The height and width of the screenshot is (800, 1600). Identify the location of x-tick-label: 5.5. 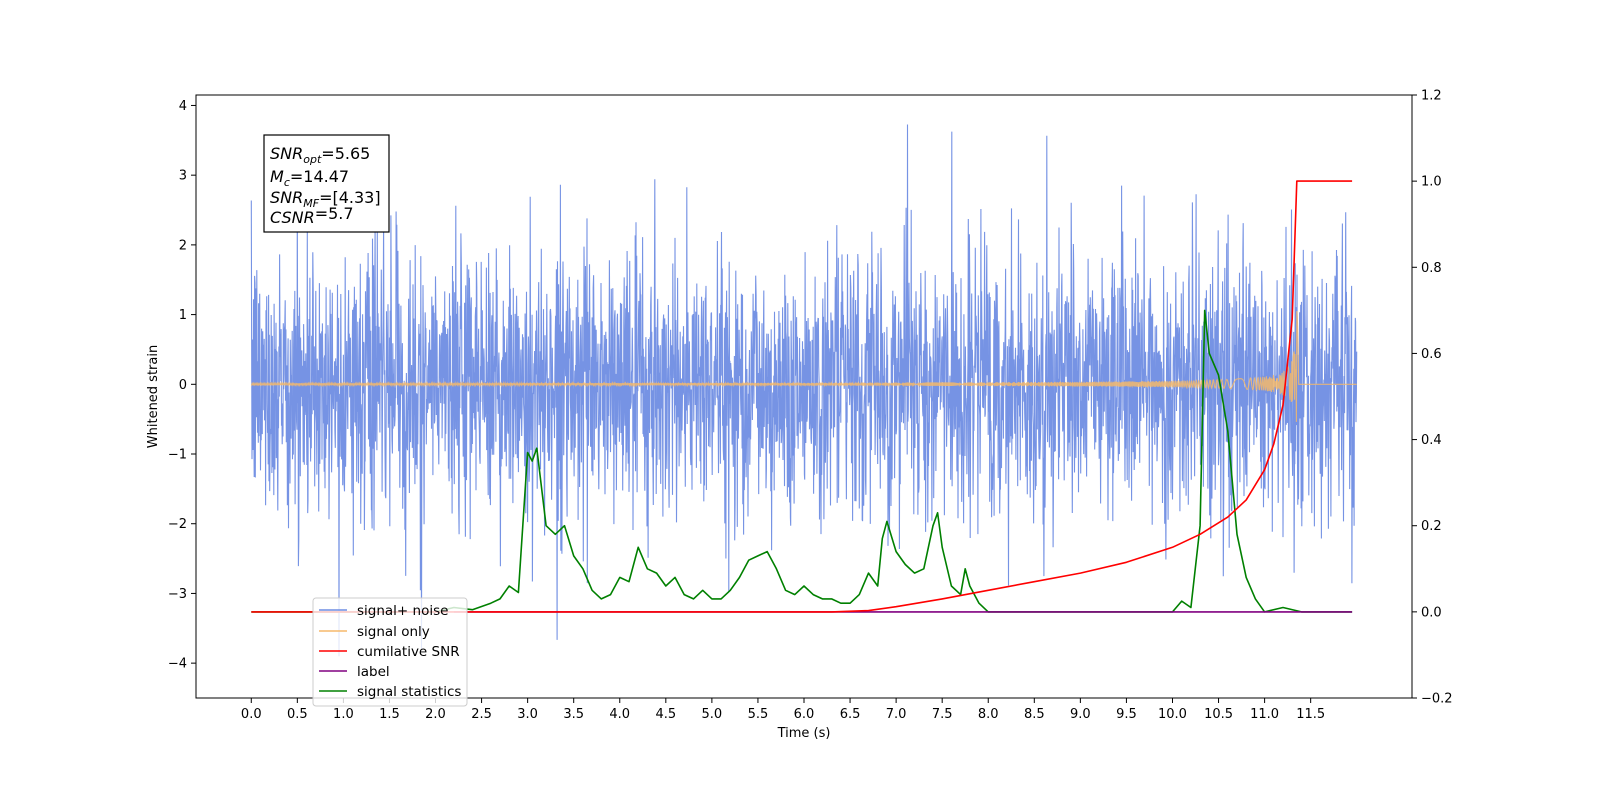
(758, 714).